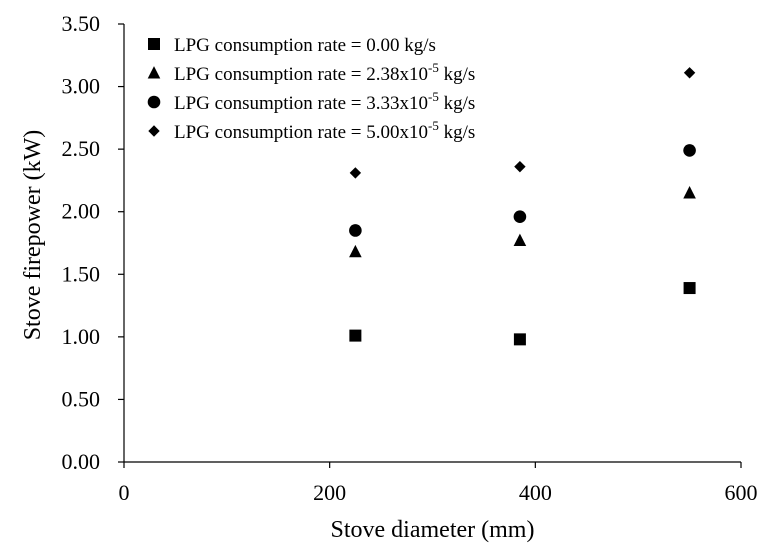 Image resolution: width=770 pixels, height=545 pixels. I want to click on legend-label-base: LPG consumption rate = 0.00 kg/s, so click(305, 45).